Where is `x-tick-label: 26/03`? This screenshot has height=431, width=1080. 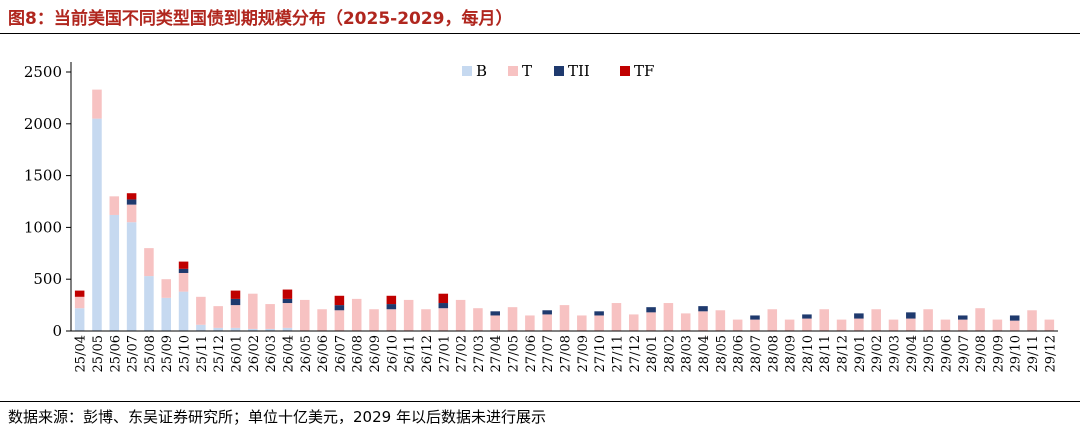 x-tick-label: 26/03 is located at coordinates (271, 353).